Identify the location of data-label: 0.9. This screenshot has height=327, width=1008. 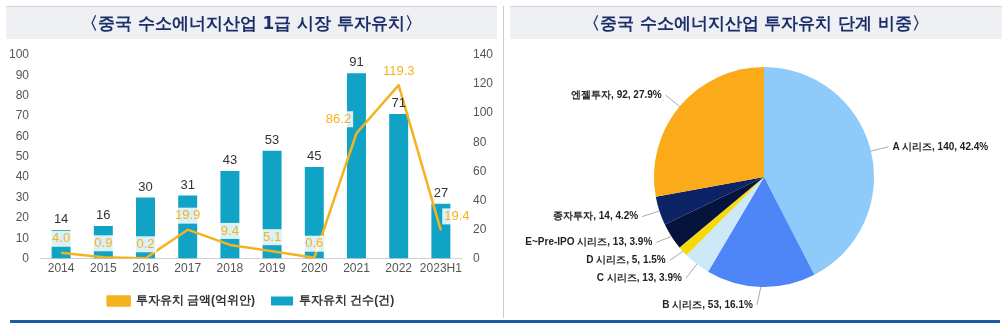
(103, 242).